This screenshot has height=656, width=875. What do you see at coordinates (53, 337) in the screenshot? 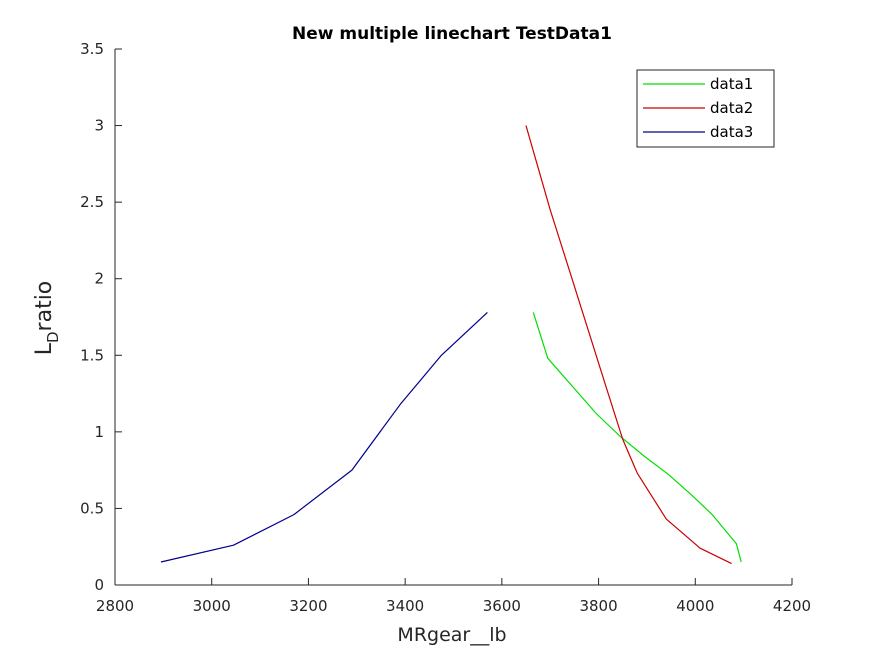
I see `y-axis-title-subscript: D` at bounding box center [53, 337].